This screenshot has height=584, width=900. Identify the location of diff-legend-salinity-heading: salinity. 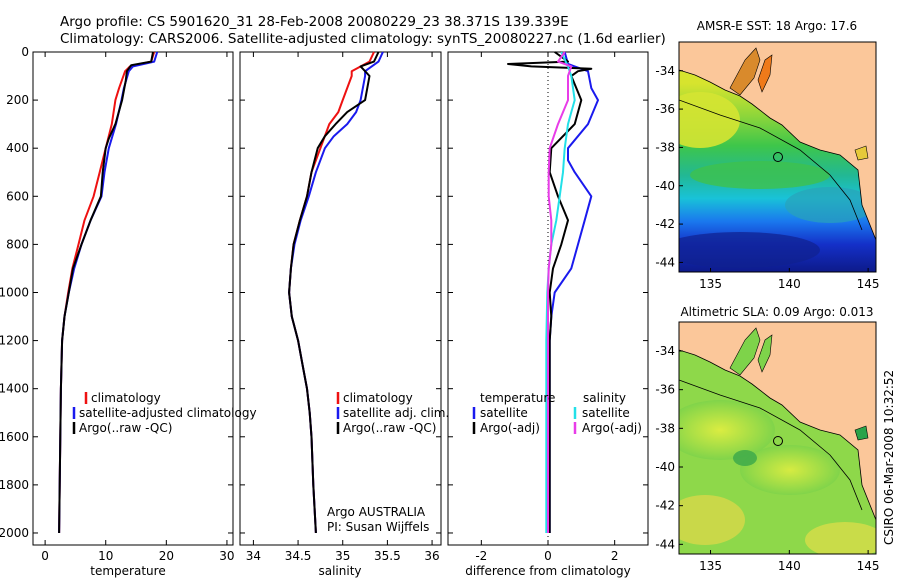
(604, 398).